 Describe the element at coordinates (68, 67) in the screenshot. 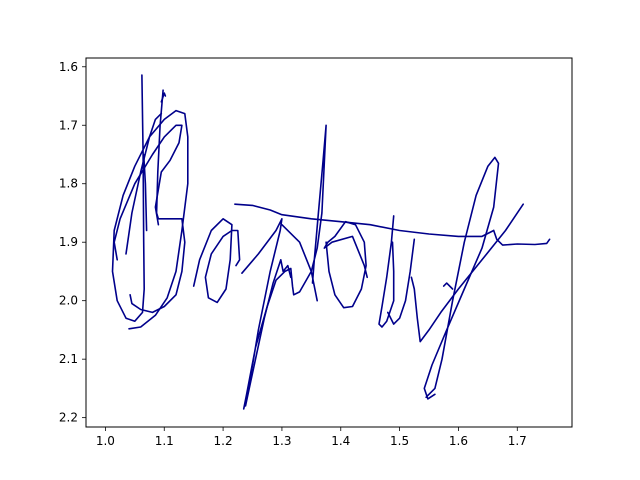

I see `y-tick-label: 1.6` at that location.